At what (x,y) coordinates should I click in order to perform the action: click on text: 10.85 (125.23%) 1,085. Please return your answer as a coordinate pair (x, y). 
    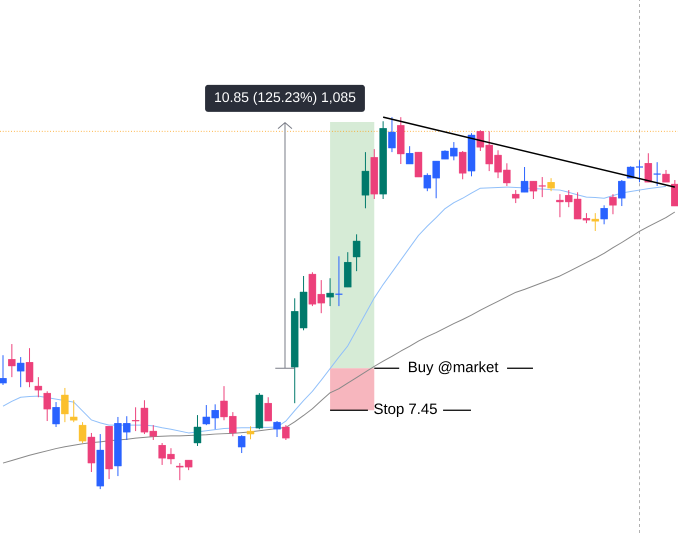
    Looking at the image, I should click on (285, 98).